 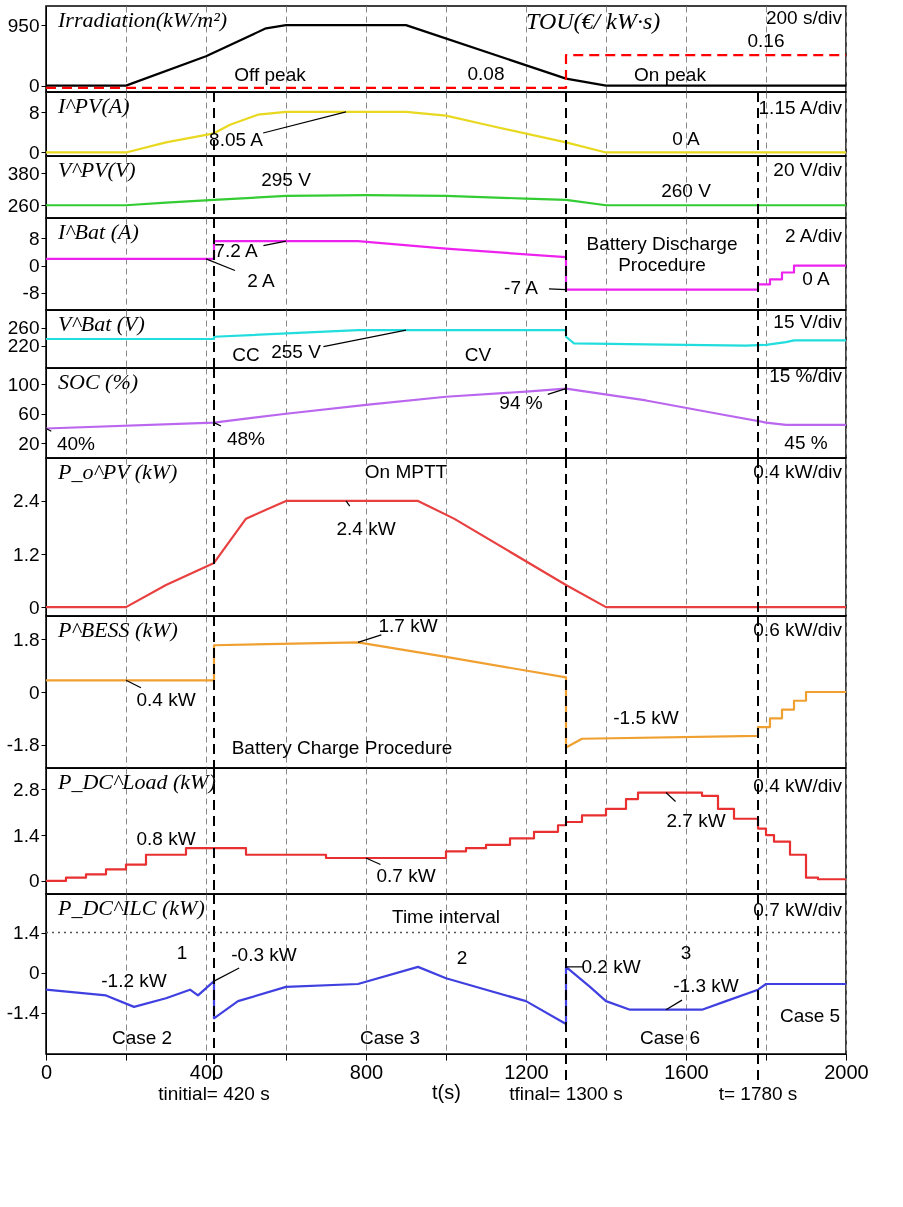 What do you see at coordinates (117, 471) in the screenshot?
I see `y-axis-title: P_o^PV (kW)` at bounding box center [117, 471].